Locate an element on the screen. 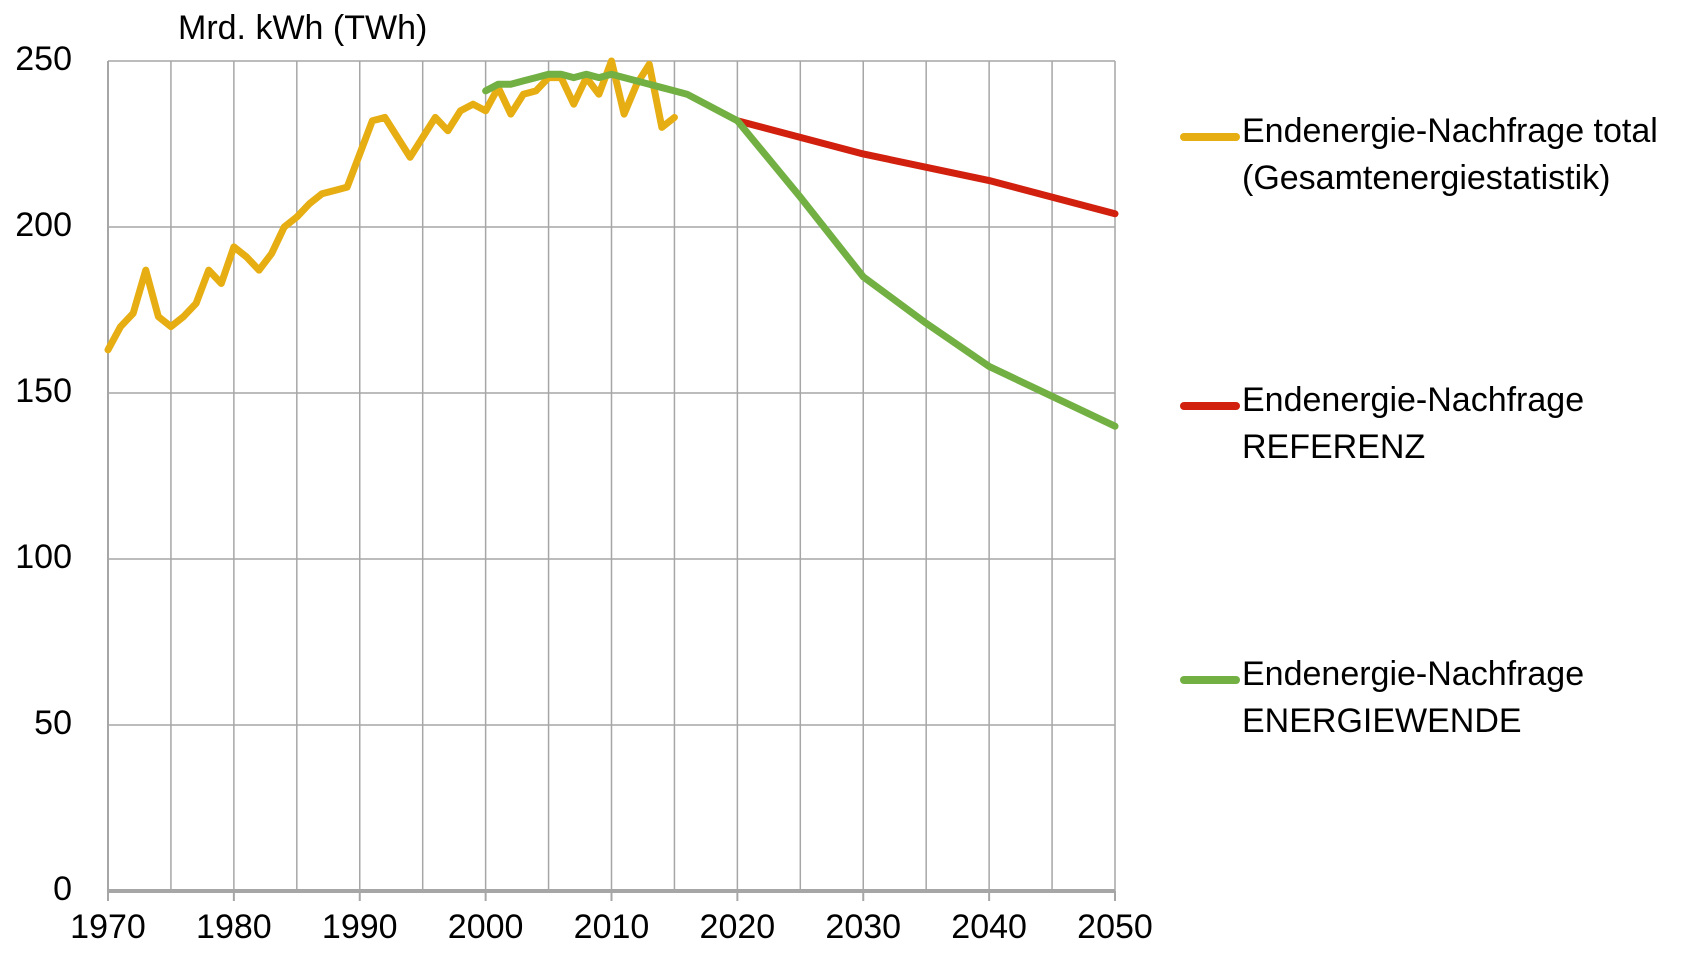 The width and height of the screenshot is (1681, 961). x-tick-label: 2010 is located at coordinates (612, 927).